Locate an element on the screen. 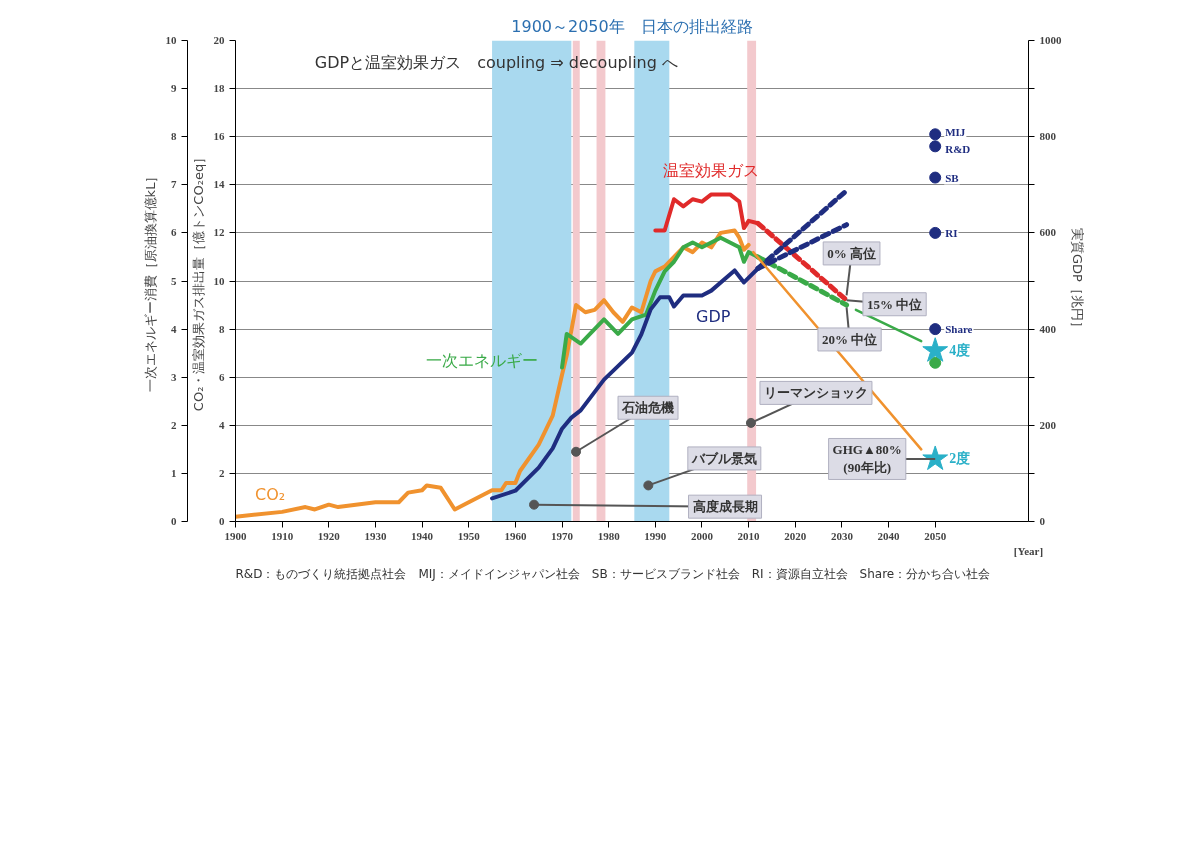 The height and width of the screenshot is (847, 1187). series-label: R&D is located at coordinates (958, 149).